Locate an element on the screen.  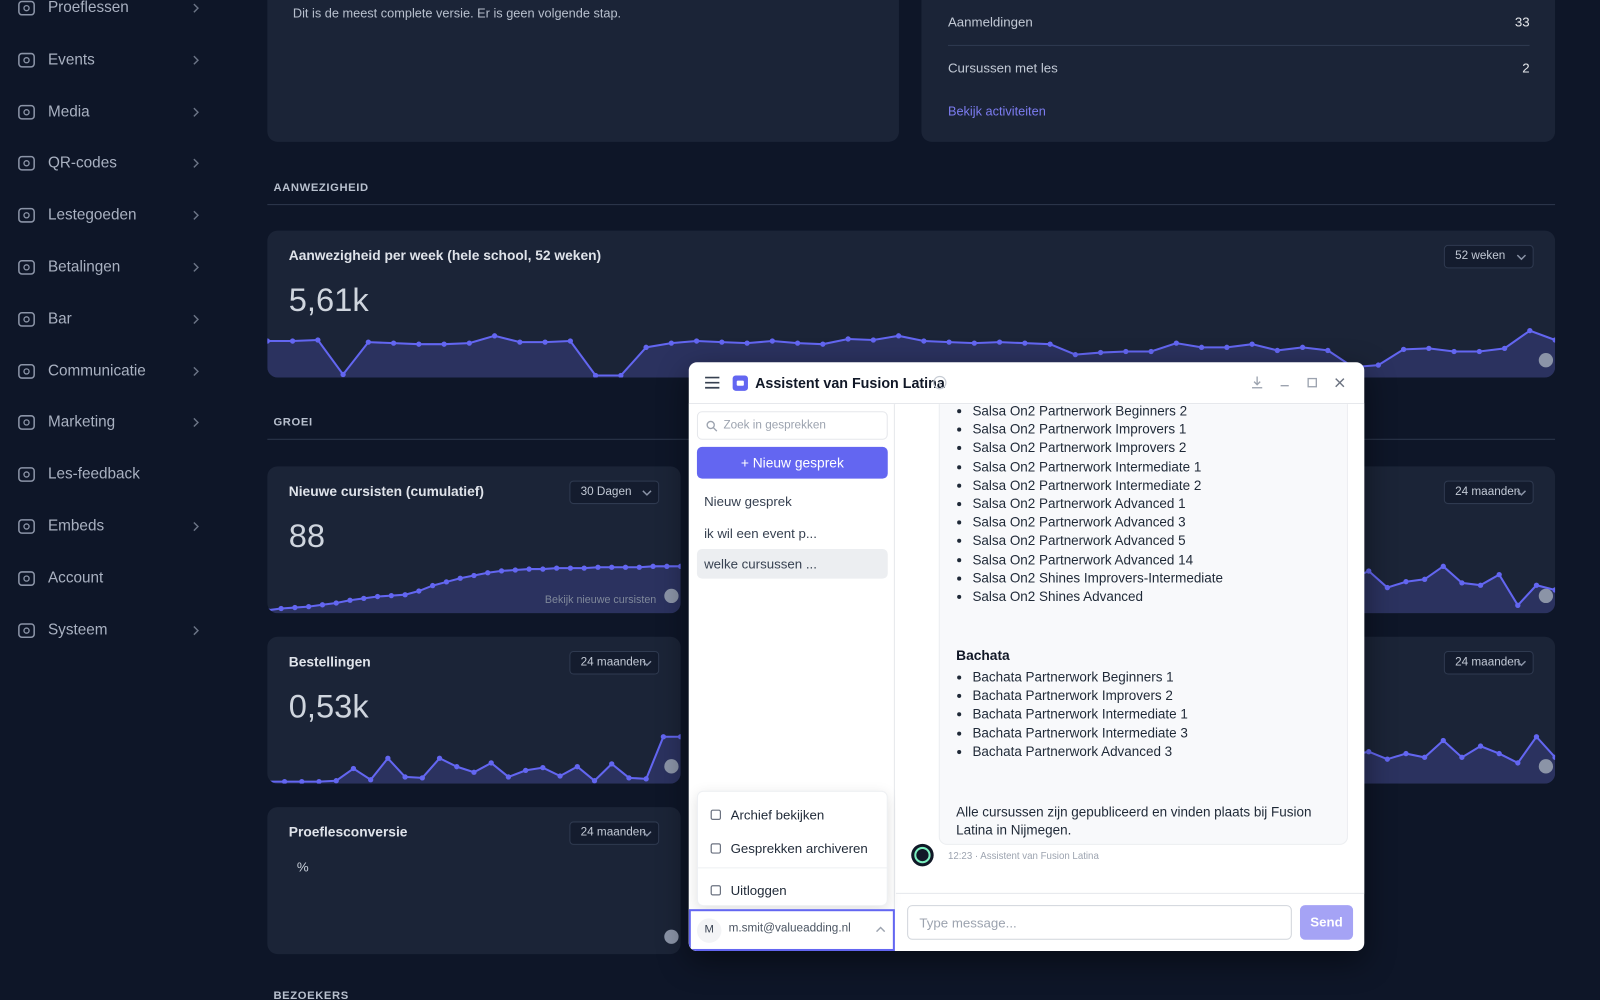
sidebar-label: QR-codes is located at coordinates (82, 163).